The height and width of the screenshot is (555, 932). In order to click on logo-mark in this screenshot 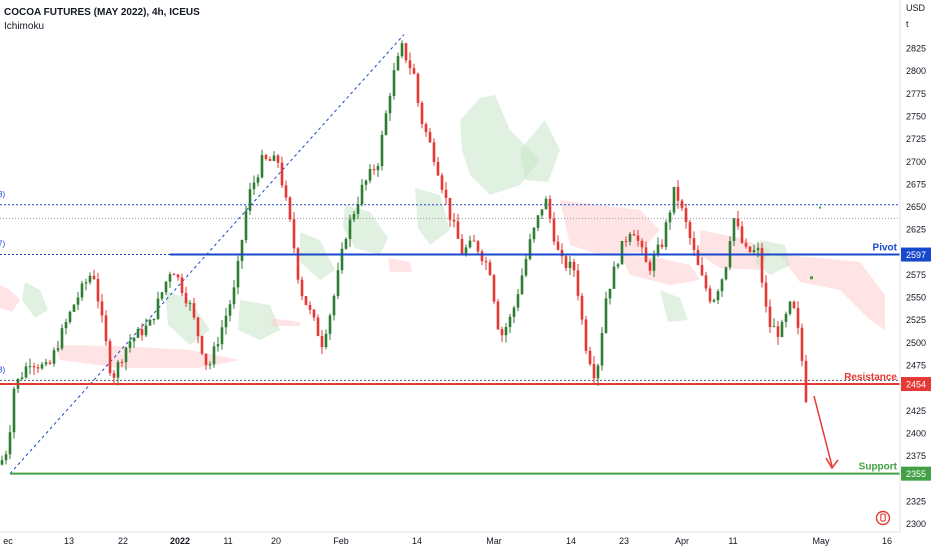, I will do `click(883, 517)`.